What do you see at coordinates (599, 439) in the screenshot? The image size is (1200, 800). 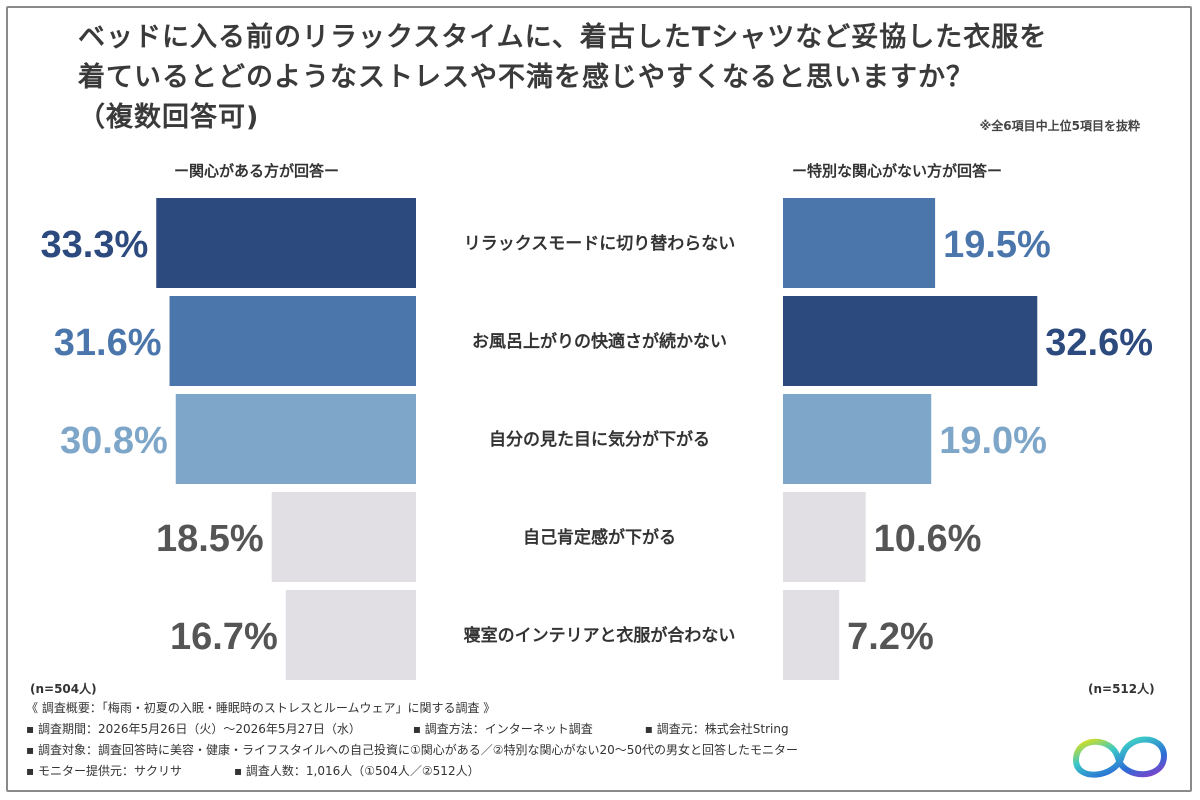 I see `category-label-2: 自分の見た目に気分が下がる` at bounding box center [599, 439].